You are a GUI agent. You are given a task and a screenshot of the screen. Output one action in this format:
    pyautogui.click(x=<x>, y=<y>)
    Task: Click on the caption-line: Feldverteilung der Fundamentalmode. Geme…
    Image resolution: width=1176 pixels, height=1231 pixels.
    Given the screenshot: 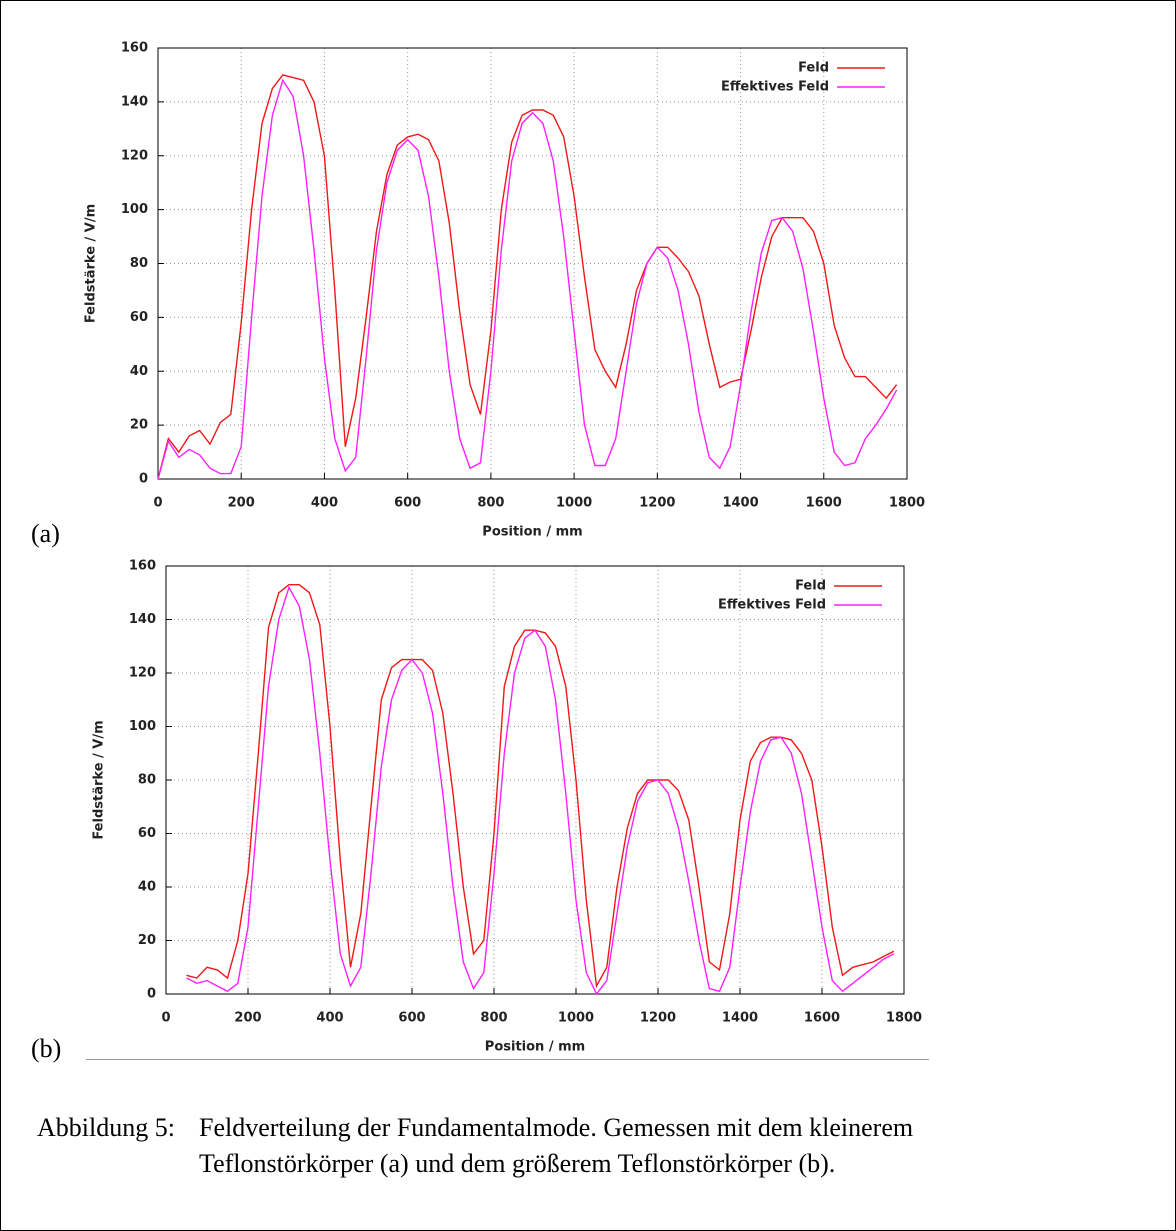 What is the action you would take?
    pyautogui.click(x=556, y=1127)
    